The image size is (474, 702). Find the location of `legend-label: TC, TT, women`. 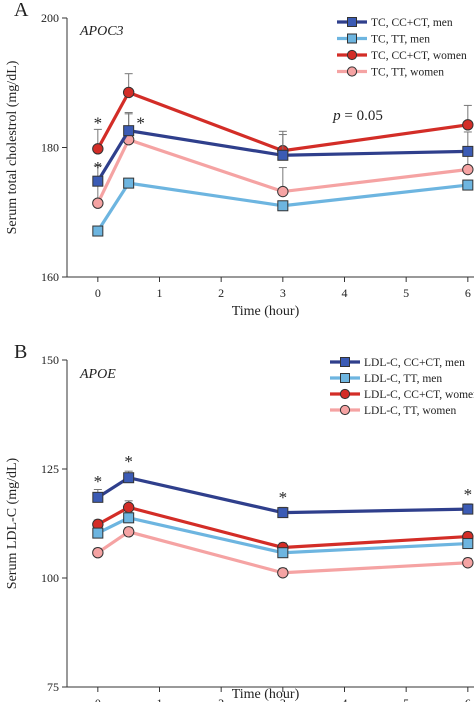

legend-label: TC, TT, women is located at coordinates (407, 73).